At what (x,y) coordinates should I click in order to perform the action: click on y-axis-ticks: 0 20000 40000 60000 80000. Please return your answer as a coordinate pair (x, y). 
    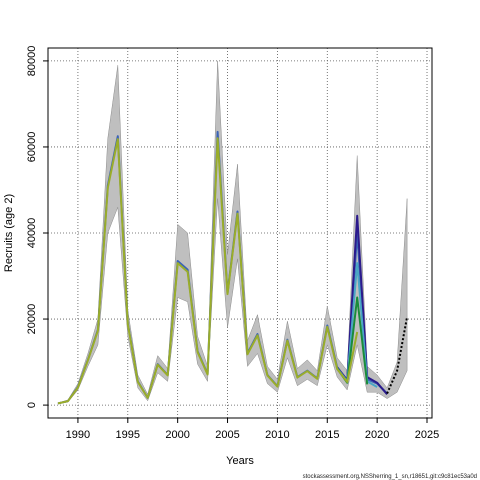
    Looking at the image, I should click on (37, 227).